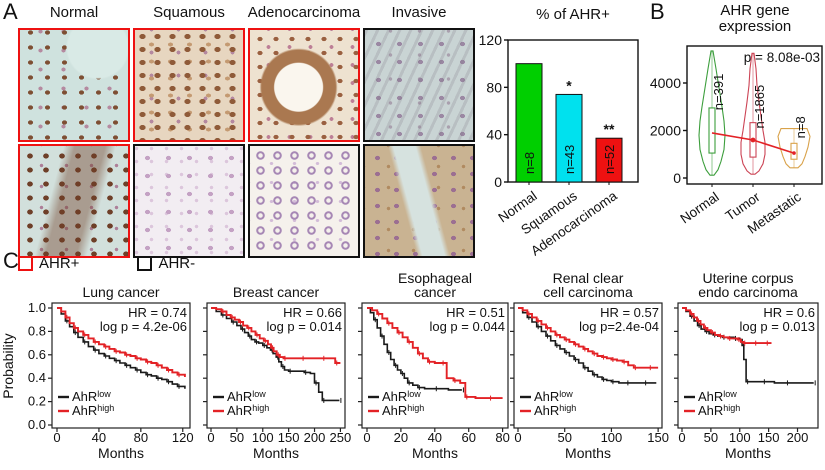 The image size is (825, 470). I want to click on histology-adeno-top, so click(304, 85).